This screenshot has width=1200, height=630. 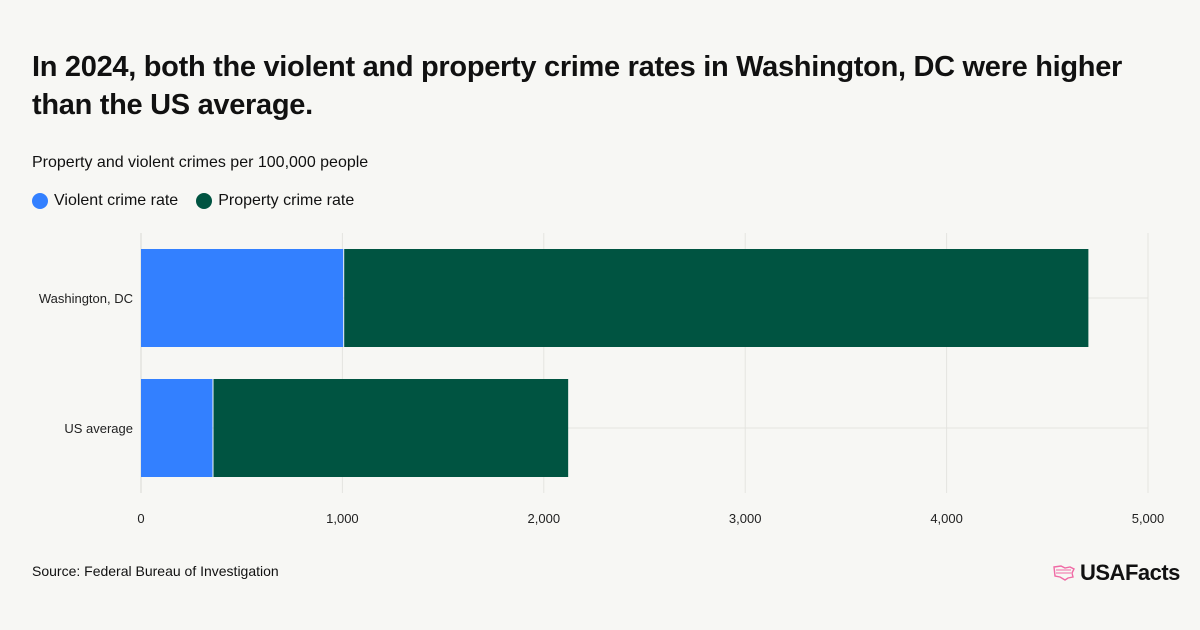 What do you see at coordinates (116, 200) in the screenshot?
I see `legend-label: Violent crime rate` at bounding box center [116, 200].